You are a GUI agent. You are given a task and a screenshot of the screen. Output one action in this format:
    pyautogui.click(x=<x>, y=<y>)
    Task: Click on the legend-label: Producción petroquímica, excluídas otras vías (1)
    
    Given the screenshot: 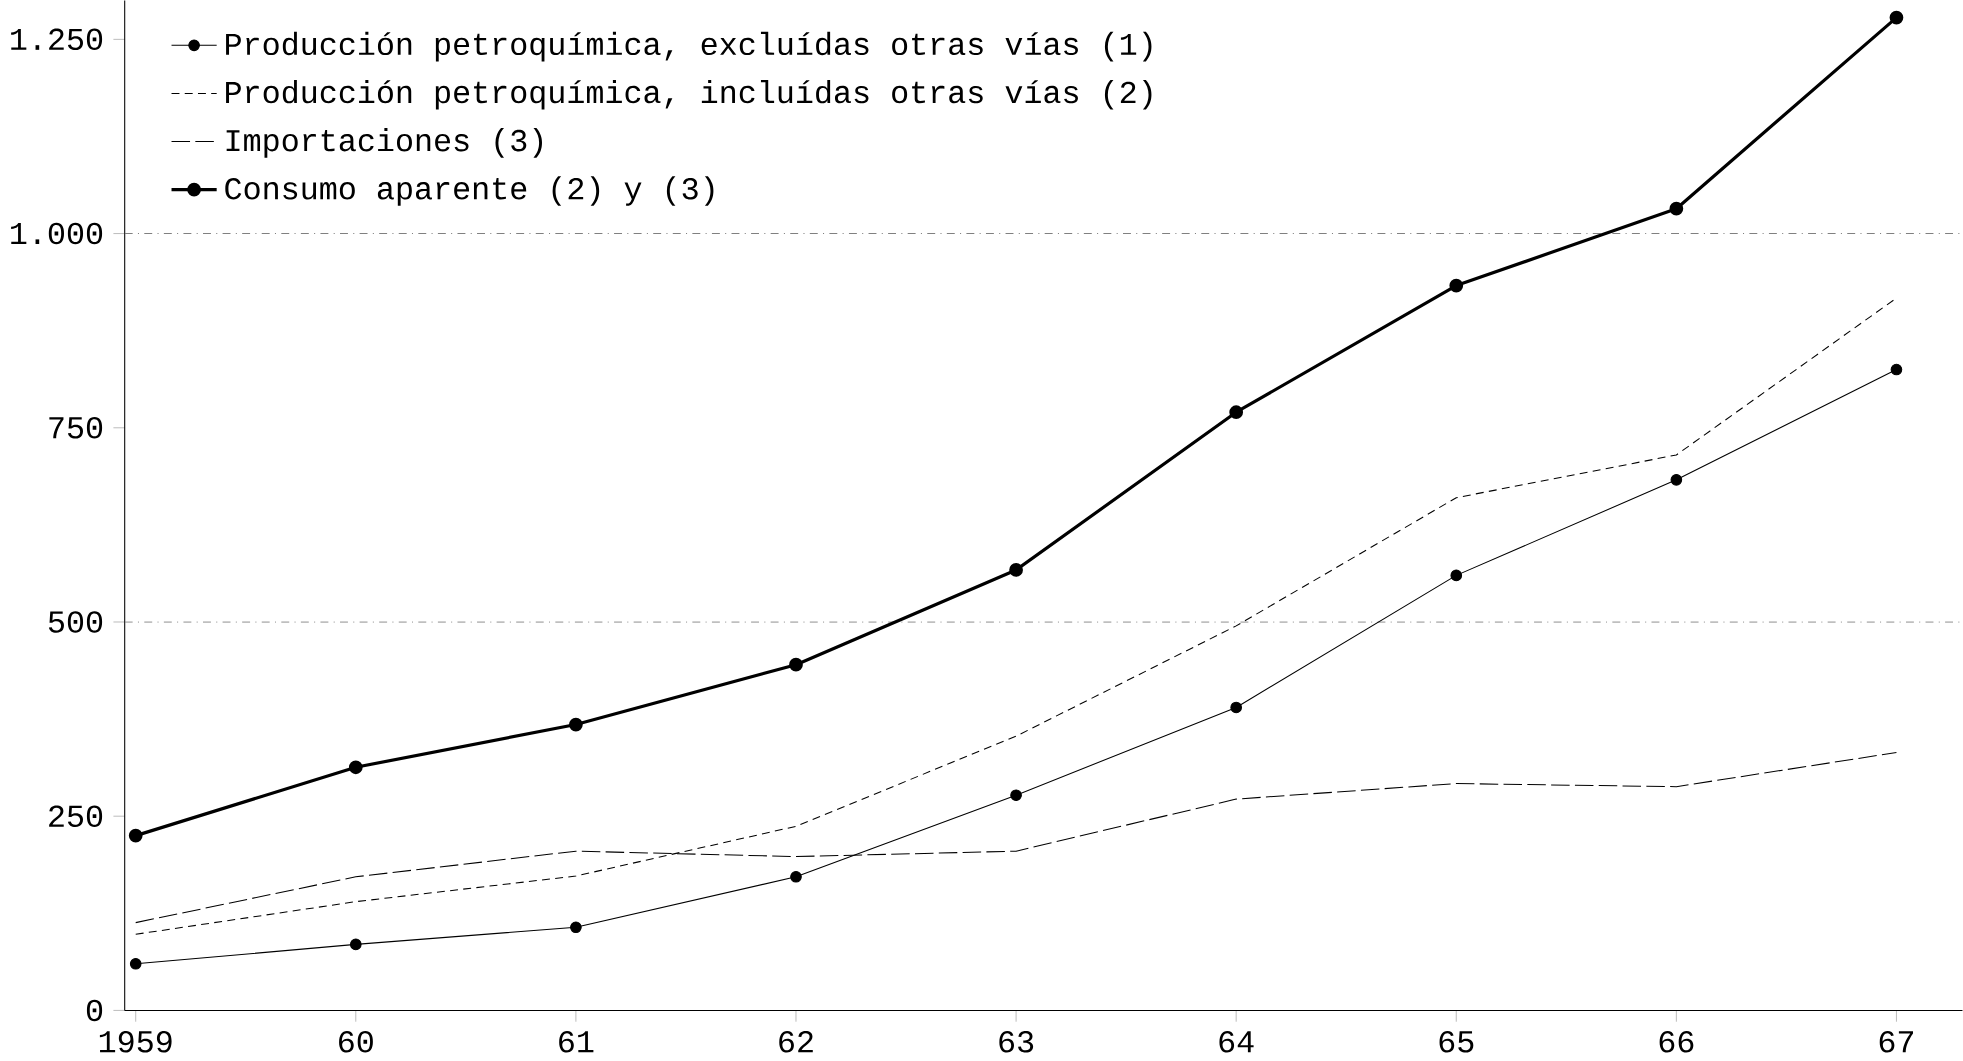 What is the action you would take?
    pyautogui.click(x=689, y=46)
    